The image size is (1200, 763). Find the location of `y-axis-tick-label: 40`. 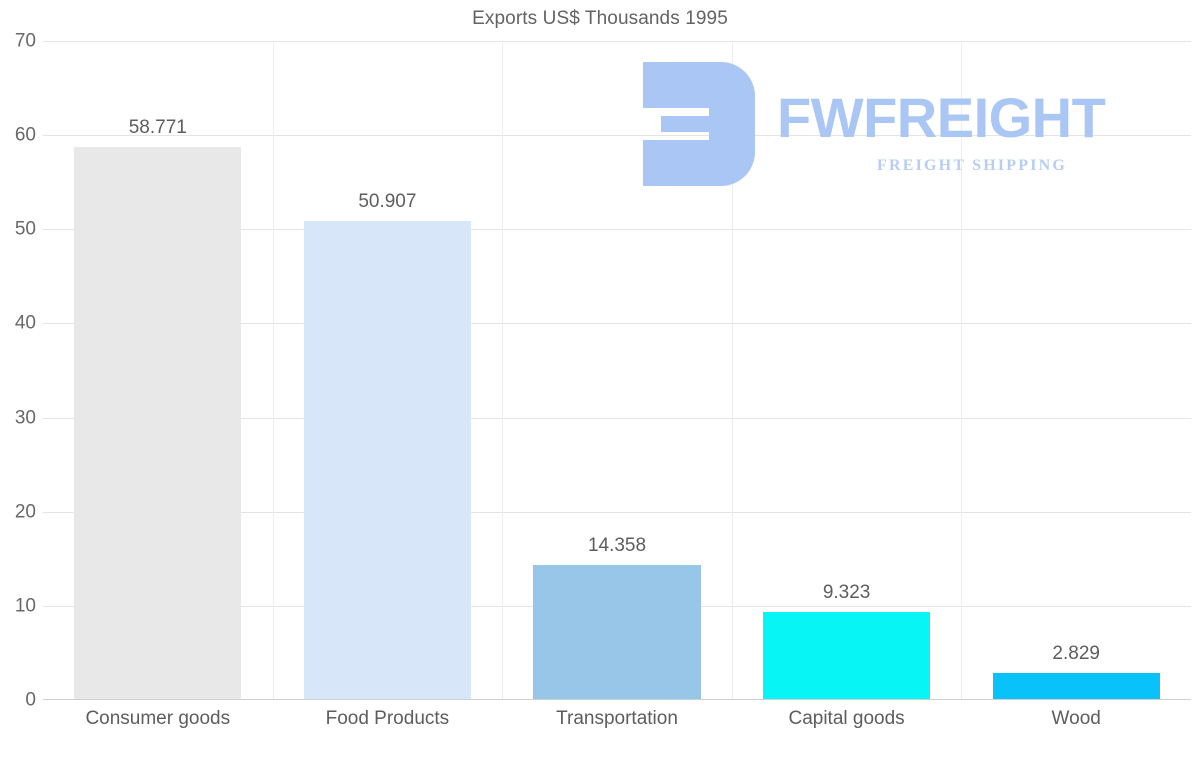

y-axis-tick-label: 40 is located at coordinates (25, 323).